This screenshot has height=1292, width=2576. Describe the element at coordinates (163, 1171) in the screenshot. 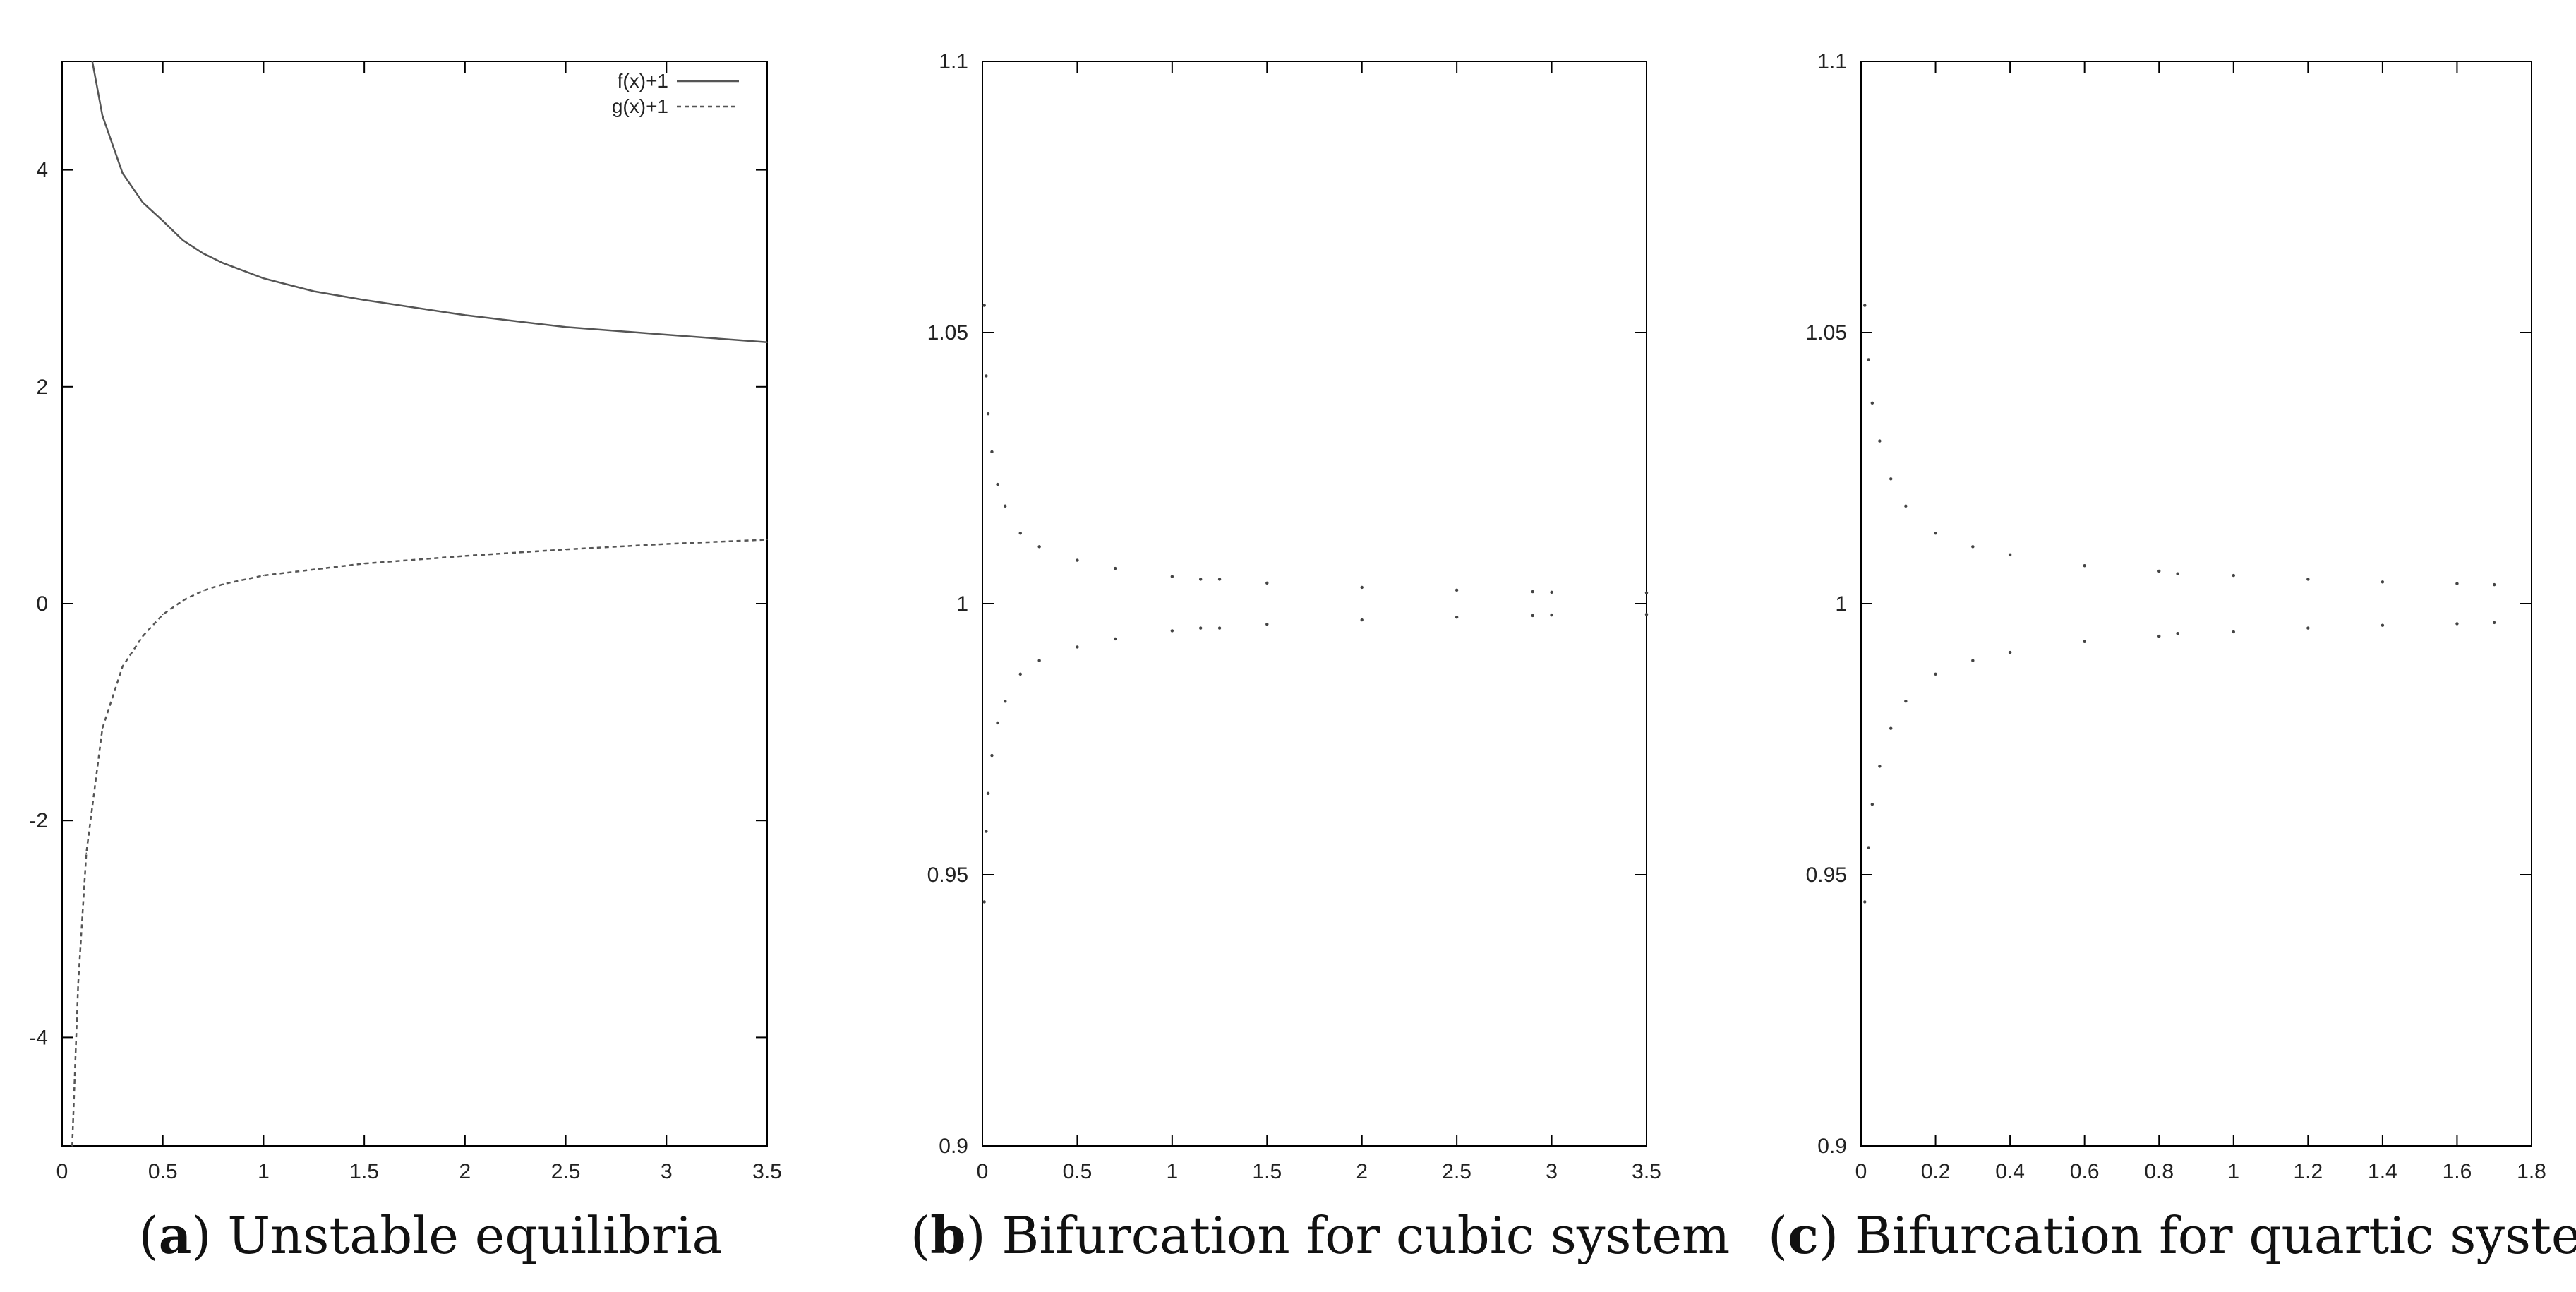

I see `x-tick-label: 0.5` at that location.